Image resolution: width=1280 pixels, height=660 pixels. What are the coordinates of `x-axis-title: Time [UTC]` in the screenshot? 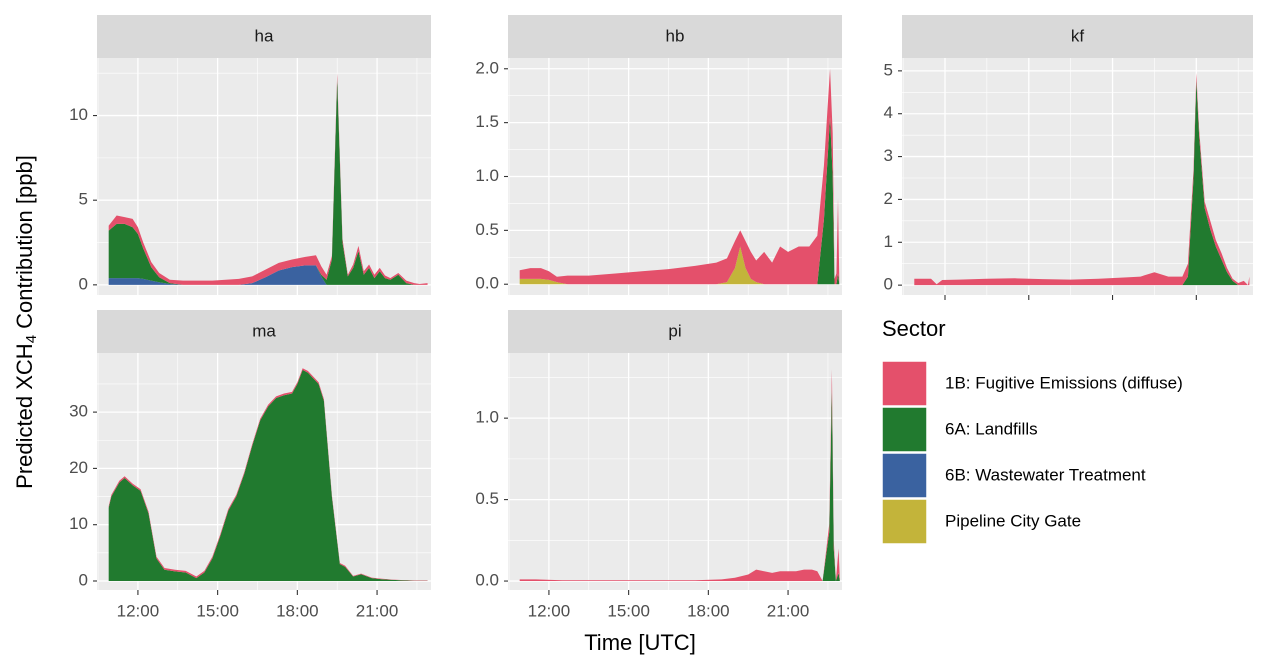 It's located at (640, 642).